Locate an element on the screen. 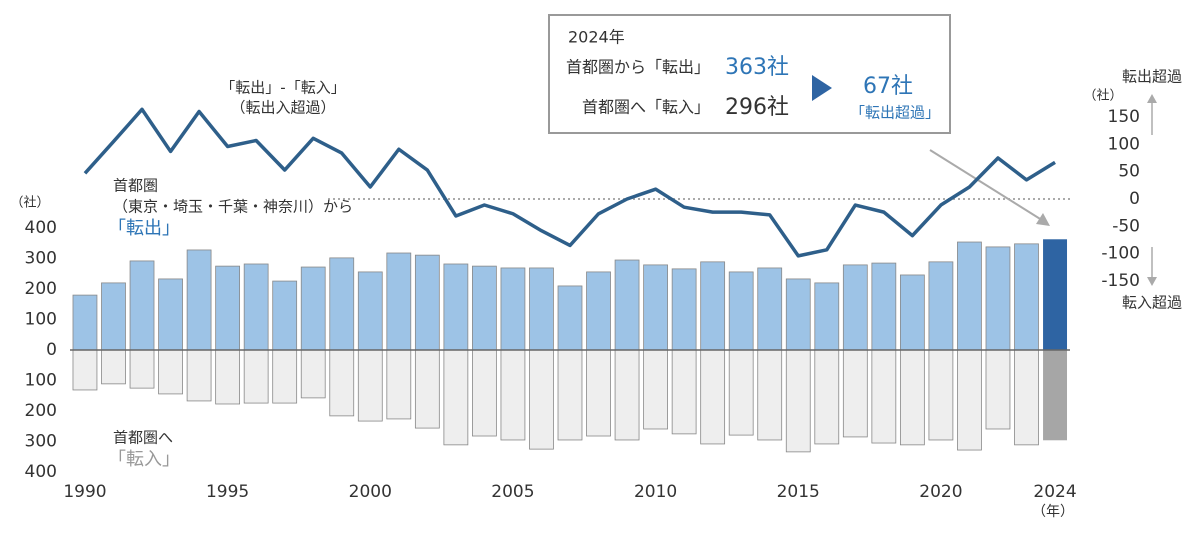  x-tick-label: 1995 is located at coordinates (227, 492).